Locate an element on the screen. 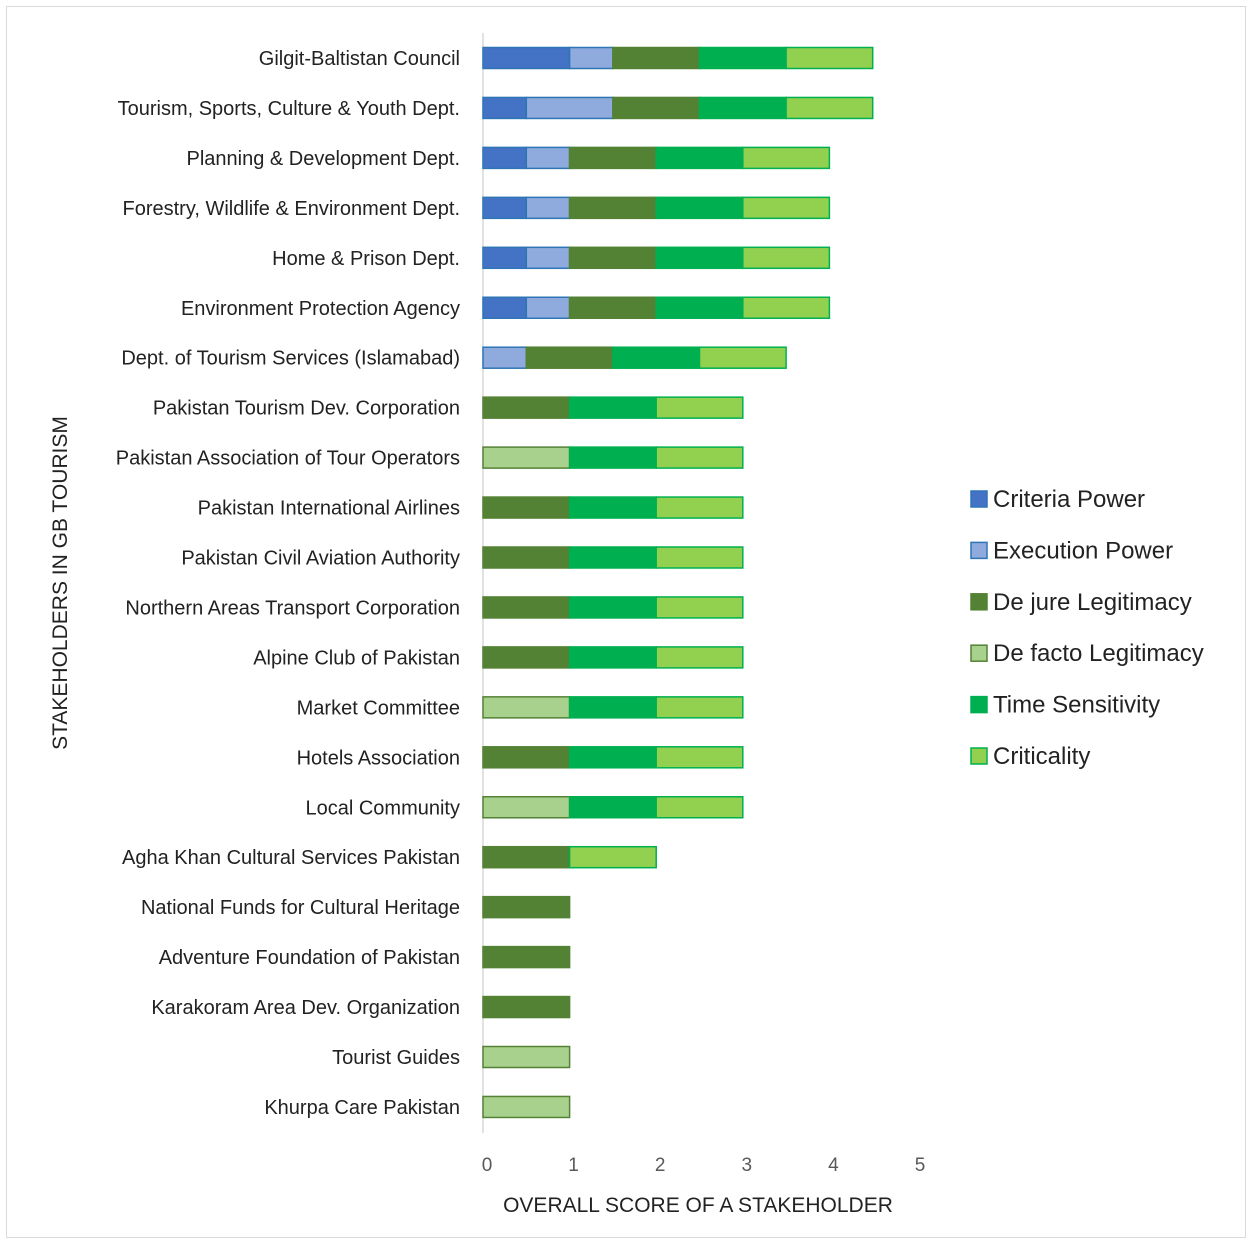 Image resolution: width=1252 pixels, height=1245 pixels. bar-time-sensitivity-pakistan-civil-aviation-authority is located at coordinates (612, 557).